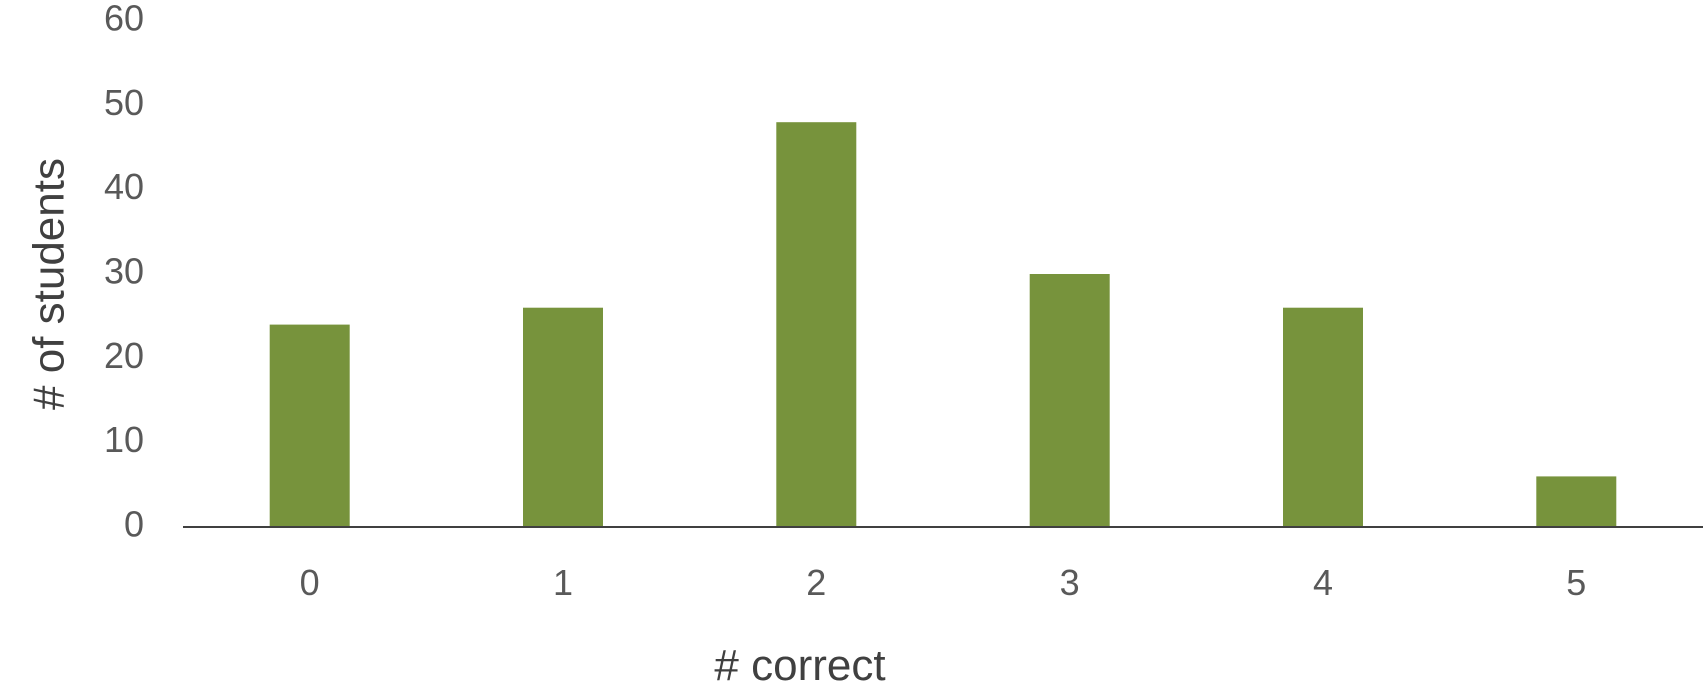 The image size is (1703, 687). Describe the element at coordinates (310, 582) in the screenshot. I see `x-tick-label: 0` at that location.